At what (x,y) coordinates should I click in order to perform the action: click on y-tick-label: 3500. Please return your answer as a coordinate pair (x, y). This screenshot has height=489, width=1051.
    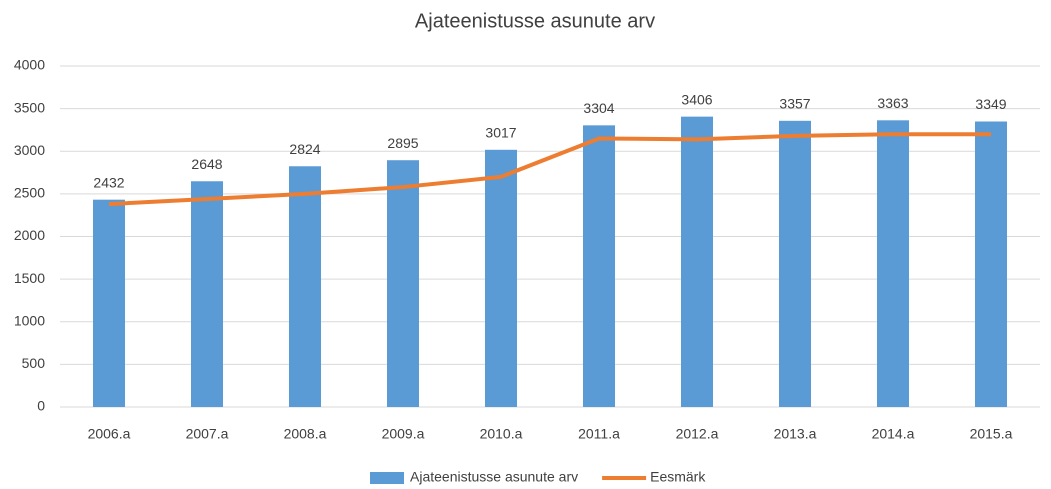
    Looking at the image, I should click on (29, 107).